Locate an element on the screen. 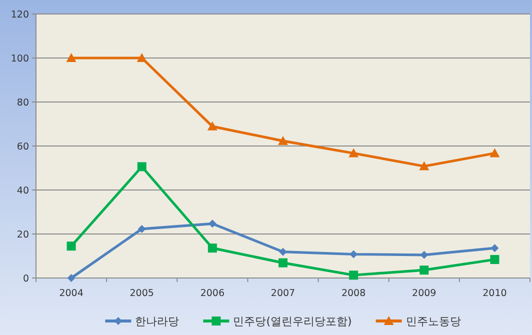  legend-label: 민주당(열린우리당포함) is located at coordinates (292, 321).